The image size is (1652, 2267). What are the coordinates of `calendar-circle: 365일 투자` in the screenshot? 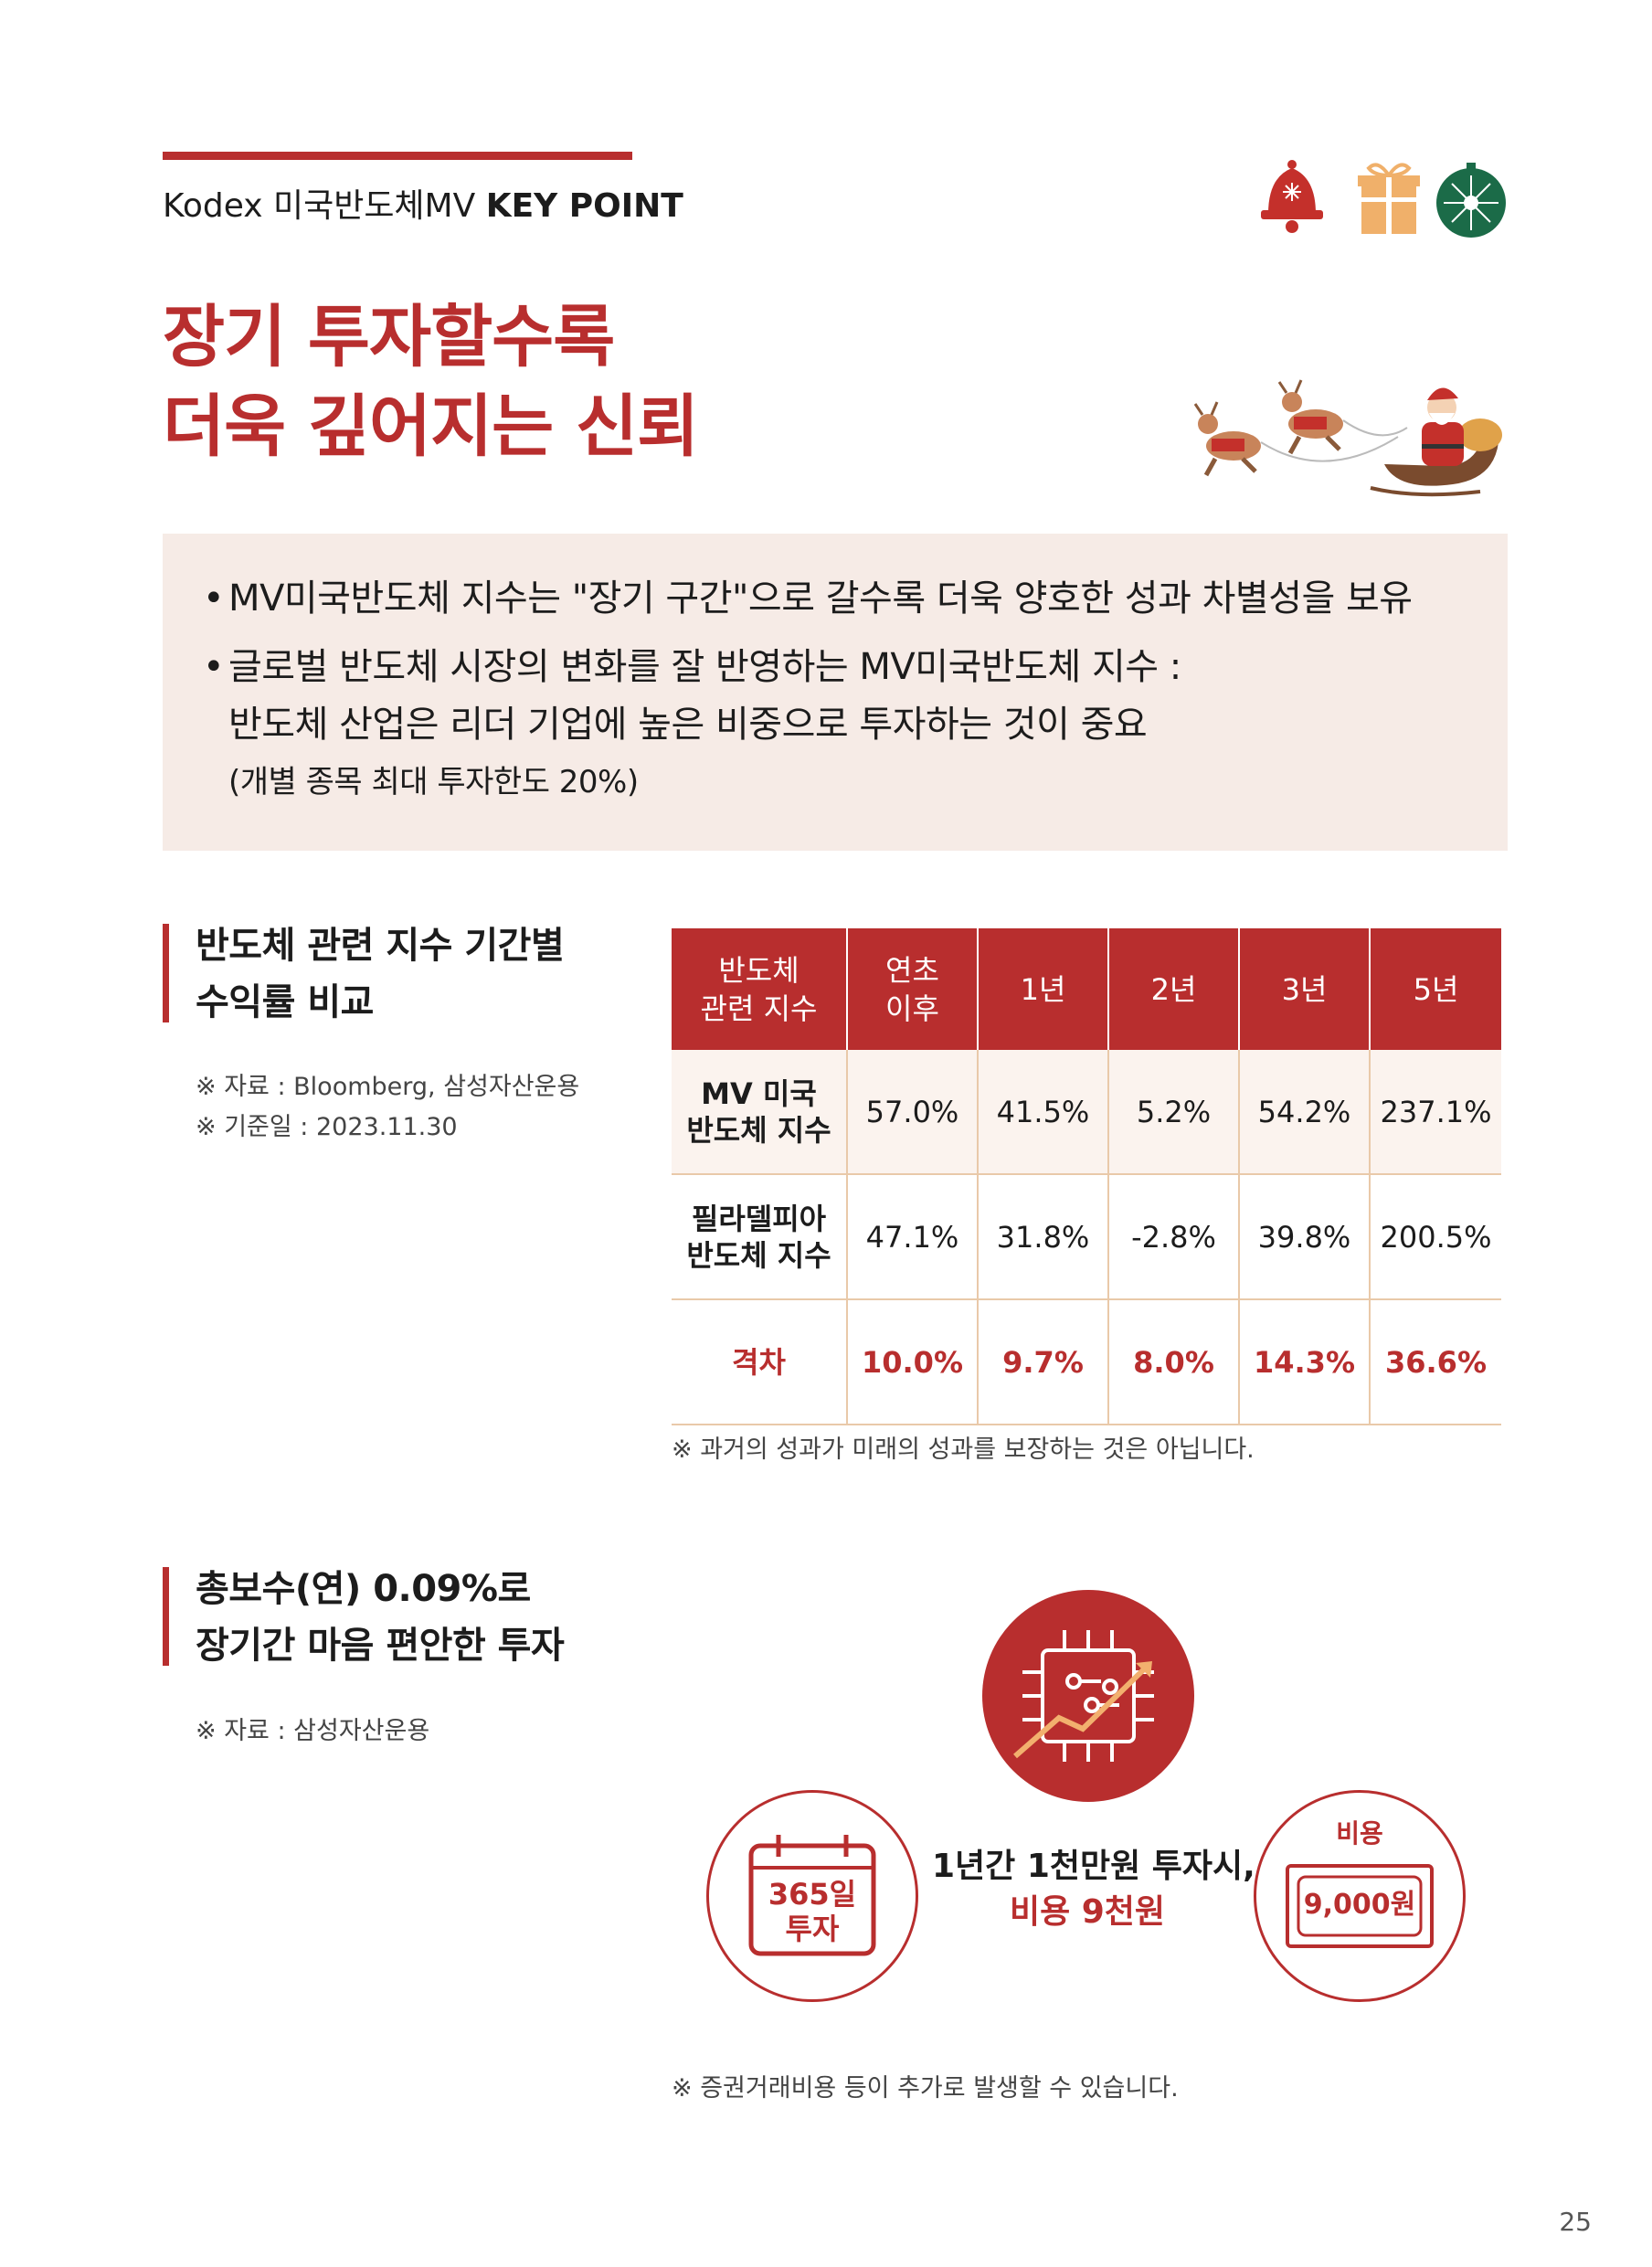 It's located at (812, 1896).